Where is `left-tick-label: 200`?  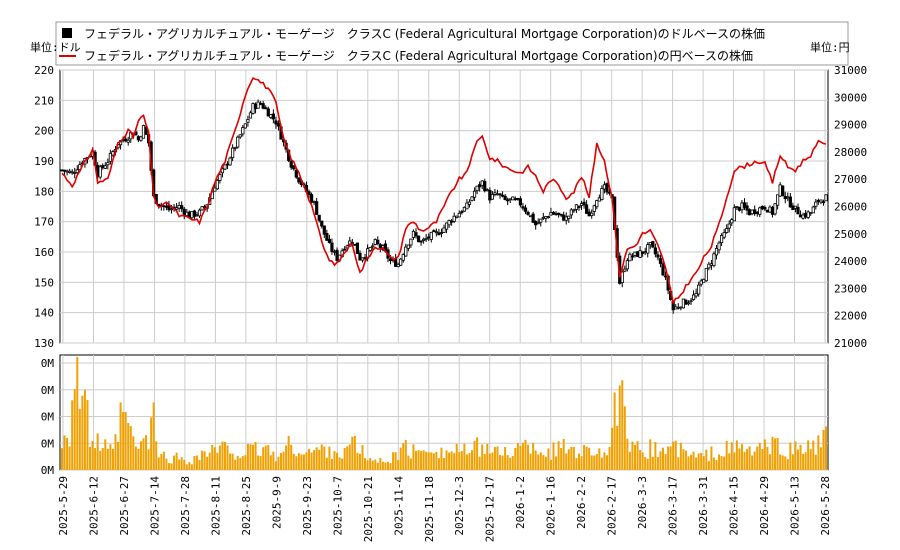 left-tick-label: 200 is located at coordinates (44, 131).